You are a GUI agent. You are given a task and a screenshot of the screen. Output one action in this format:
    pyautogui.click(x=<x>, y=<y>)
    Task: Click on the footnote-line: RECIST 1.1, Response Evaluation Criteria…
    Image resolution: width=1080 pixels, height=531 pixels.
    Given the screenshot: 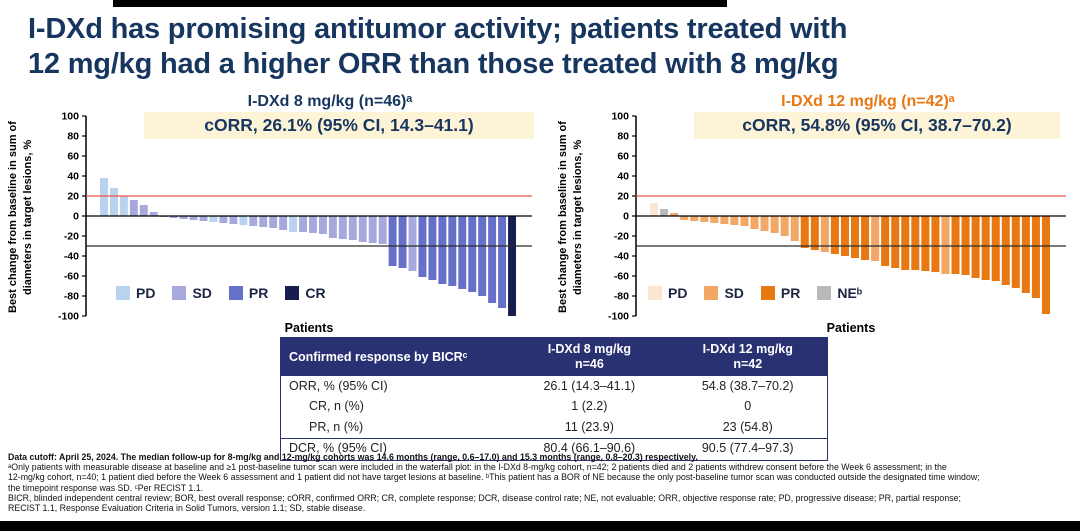 What is the action you would take?
    pyautogui.click(x=187, y=508)
    